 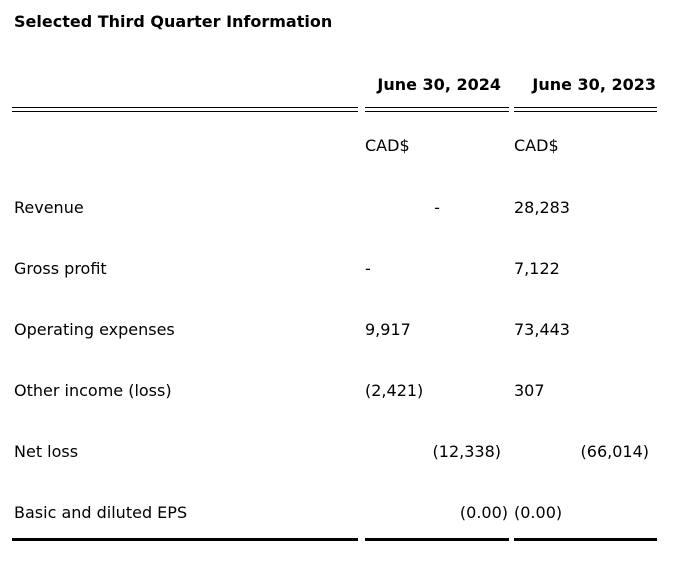 What do you see at coordinates (387, 145) in the screenshot?
I see `currency-2024: CAD$` at bounding box center [387, 145].